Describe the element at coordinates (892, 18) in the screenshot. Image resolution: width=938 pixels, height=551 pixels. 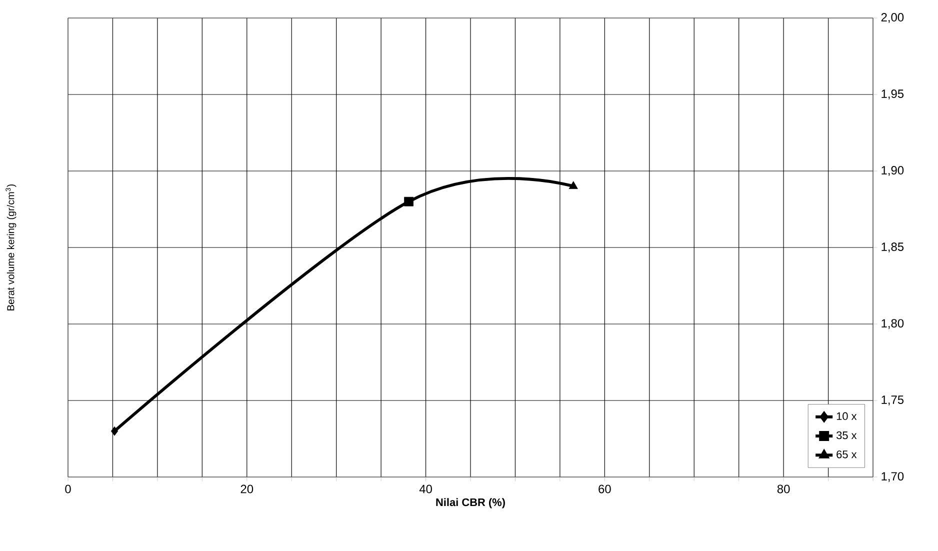
I see `y-tick-label: 2,00` at that location.